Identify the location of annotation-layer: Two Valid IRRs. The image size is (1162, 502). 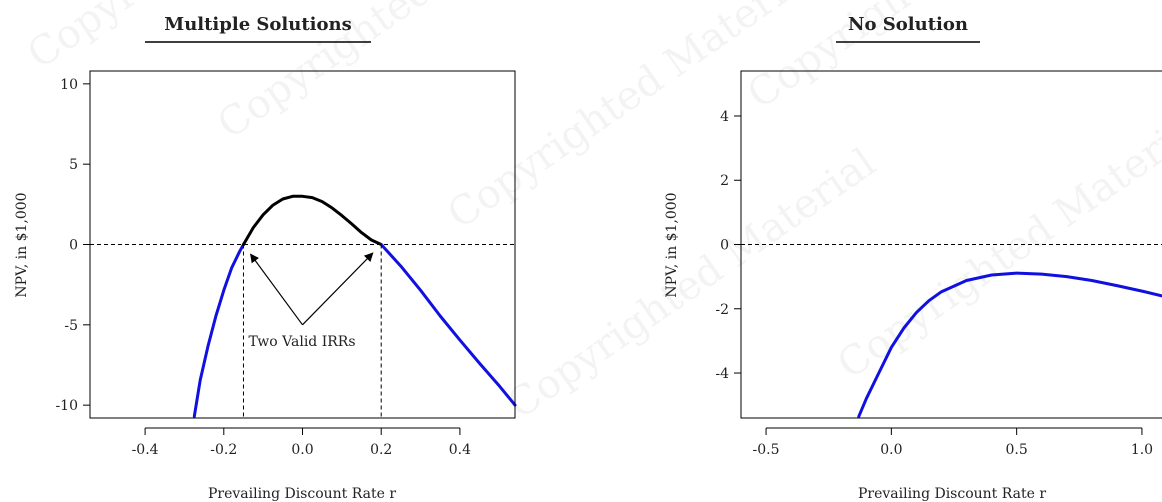
(311, 301).